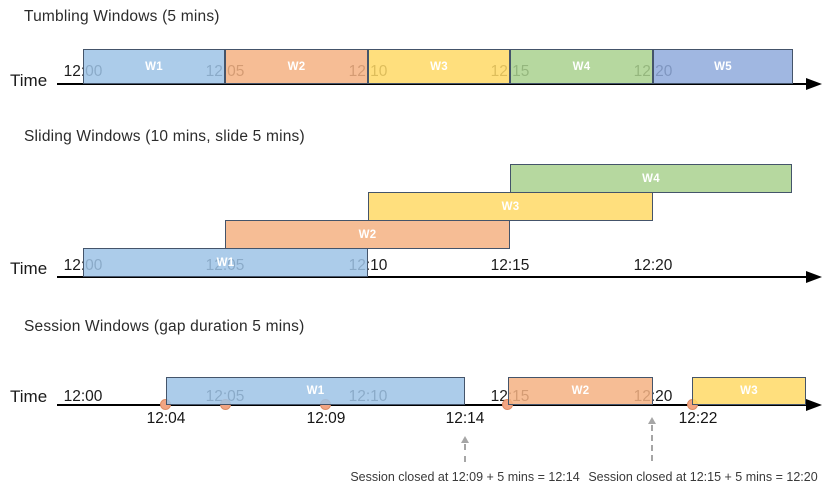 The width and height of the screenshot is (829, 498). Describe the element at coordinates (698, 418) in the screenshot. I see `event-callout-1222: 12:22` at that location.